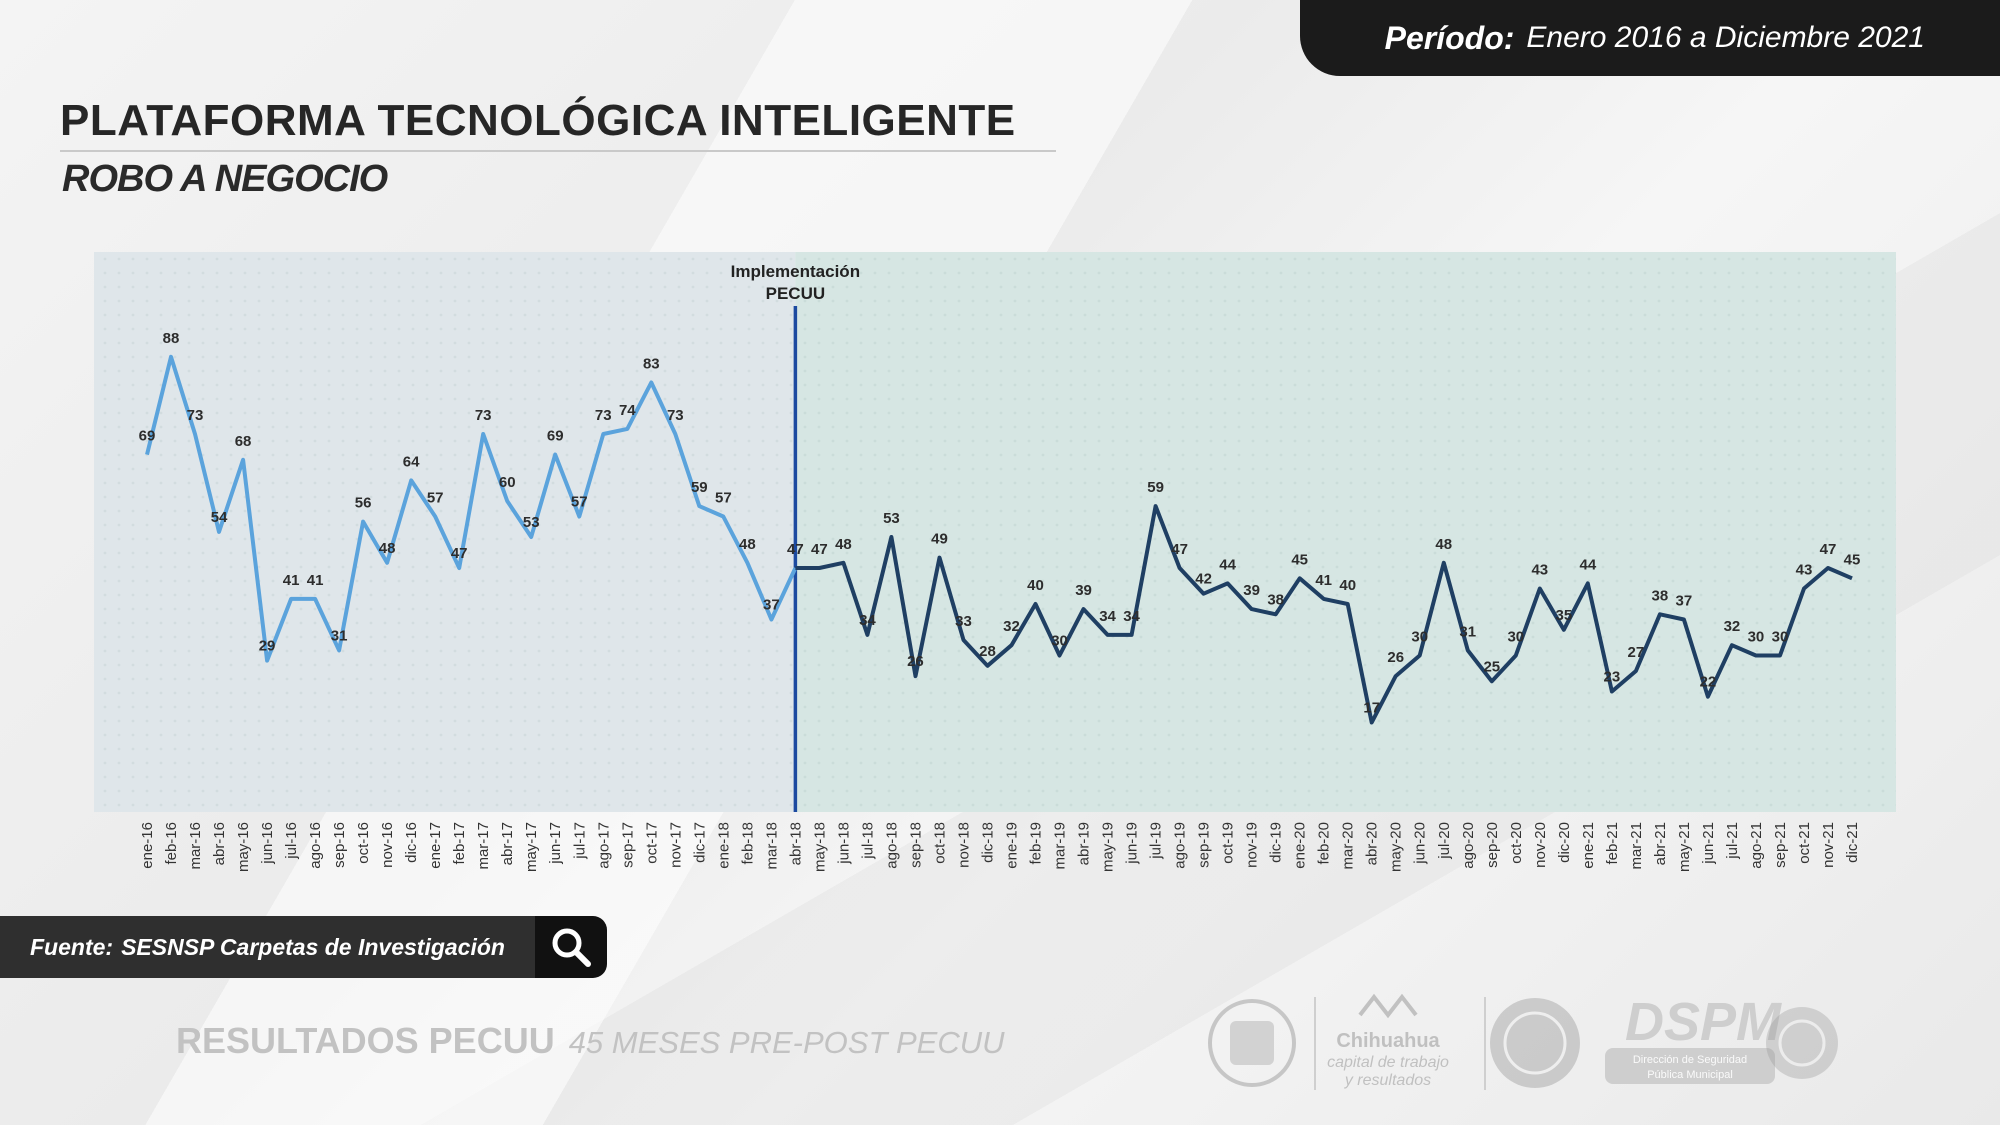  What do you see at coordinates (1660, 843) in the screenshot?
I see `x-tick-label: abr-21` at bounding box center [1660, 843].